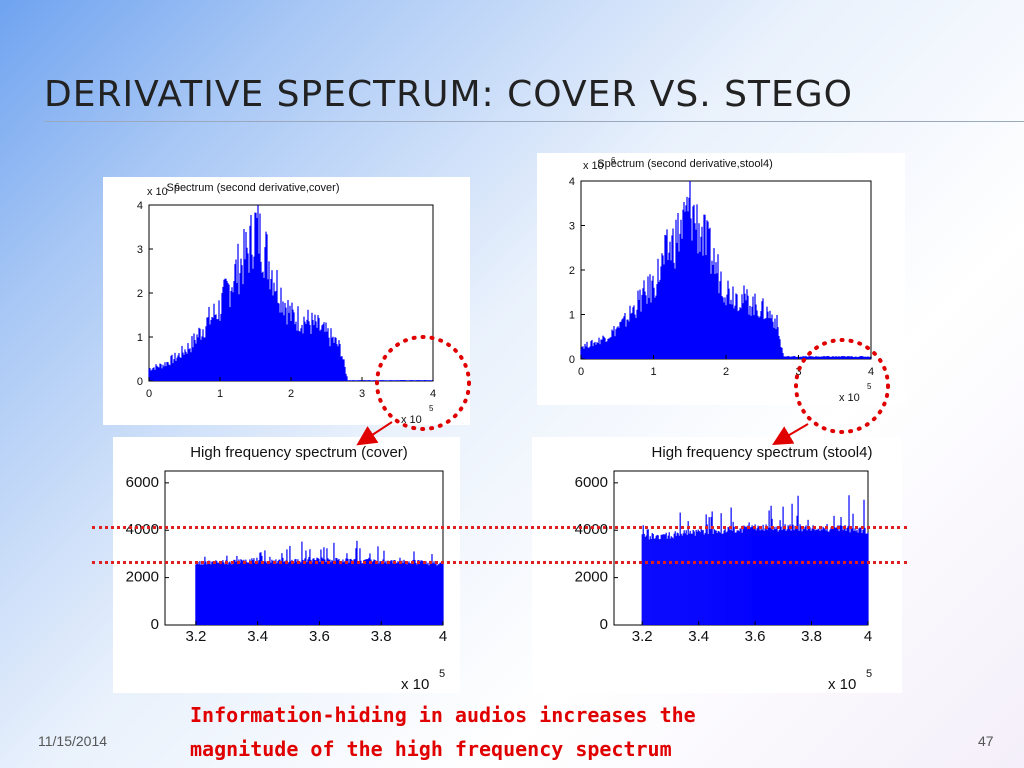  Describe the element at coordinates (431, 749) in the screenshot. I see `caption-line-2: magnitude of the high frequency spectrum` at that location.